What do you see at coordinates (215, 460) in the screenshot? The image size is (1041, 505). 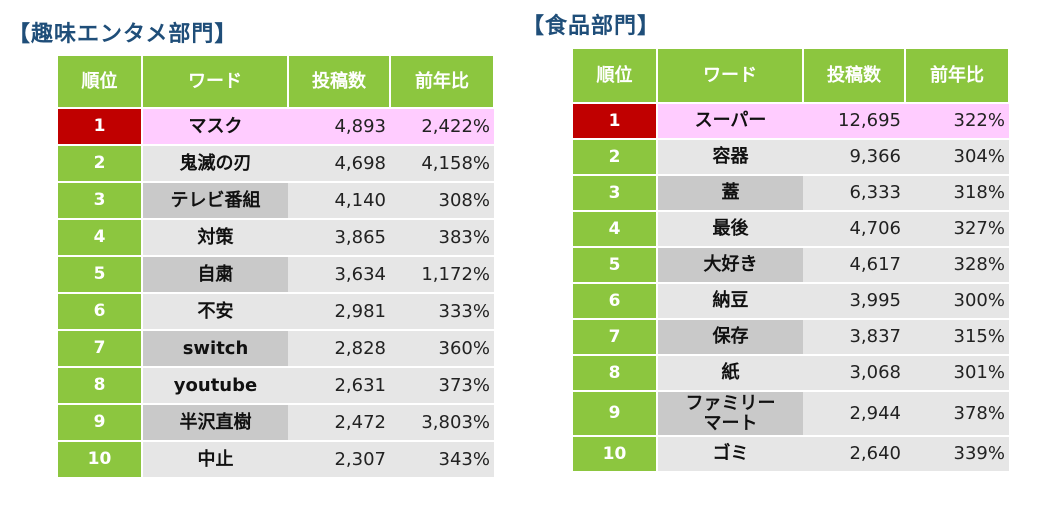 I see `word-text: 中止` at bounding box center [215, 460].